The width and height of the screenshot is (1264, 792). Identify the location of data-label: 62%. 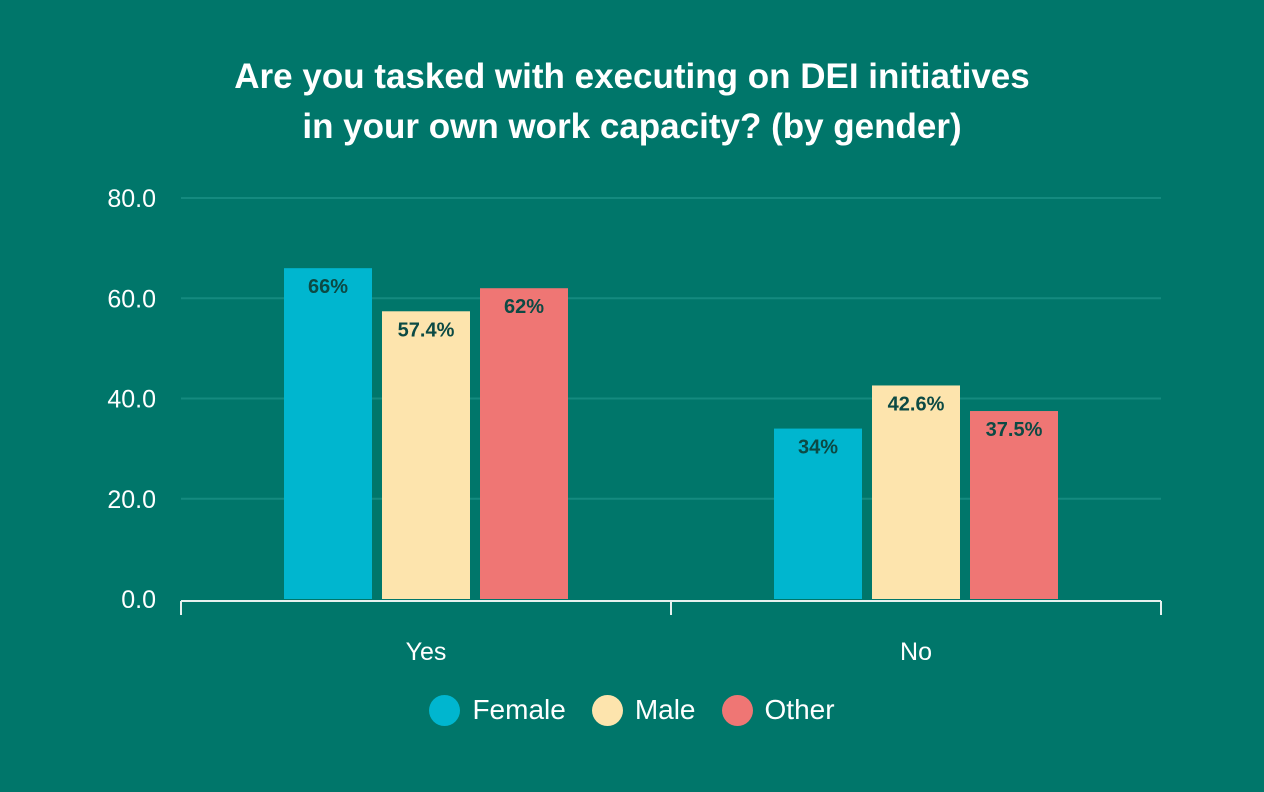
(524, 307).